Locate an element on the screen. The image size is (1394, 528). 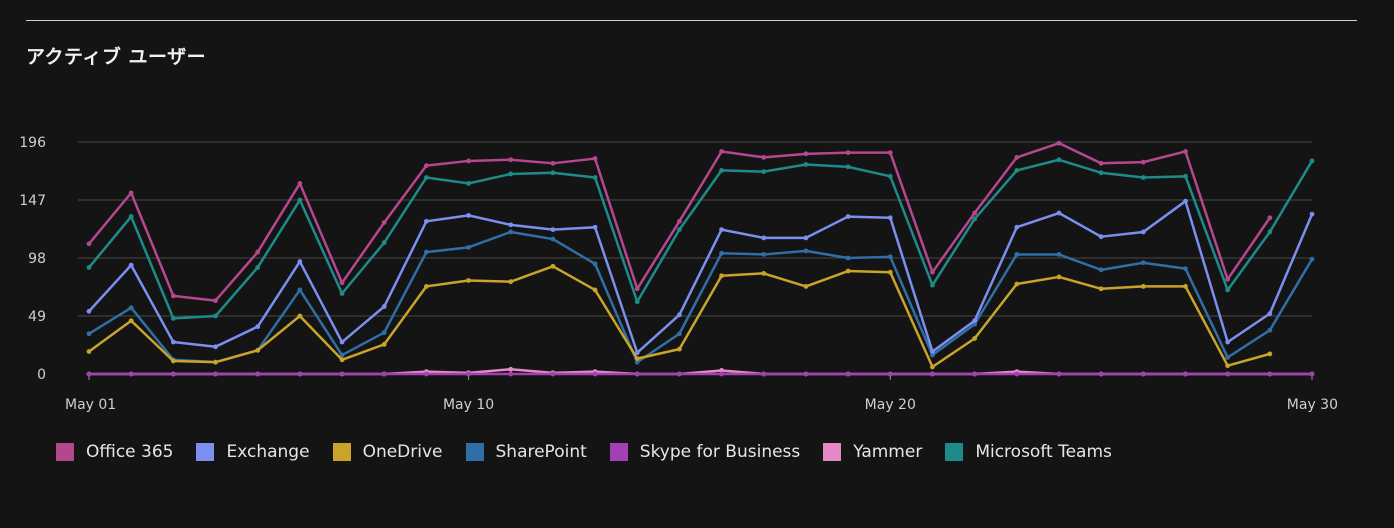
legend-item-exchange: Exchange is located at coordinates (253, 452).